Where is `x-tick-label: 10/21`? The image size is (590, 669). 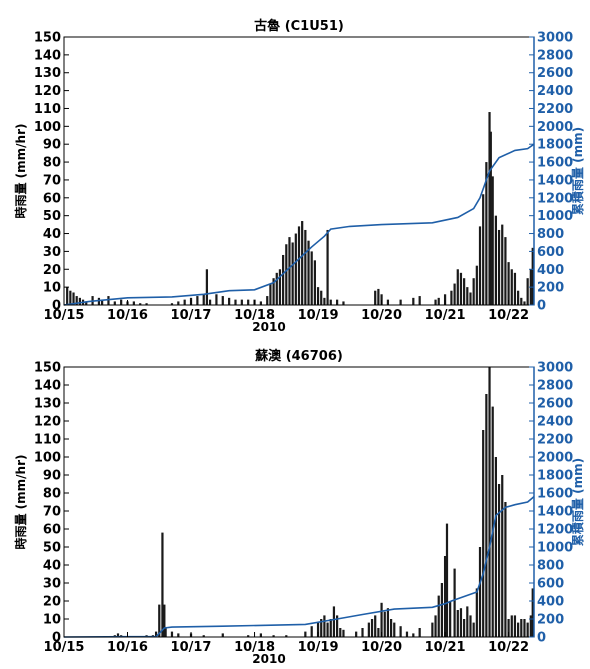 x-tick-label: 10/21 is located at coordinates (445, 315).